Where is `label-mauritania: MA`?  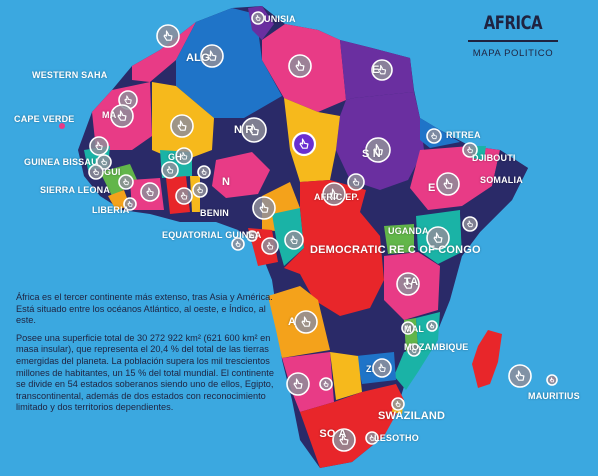 label-mauritania: MA is located at coordinates (109, 115).